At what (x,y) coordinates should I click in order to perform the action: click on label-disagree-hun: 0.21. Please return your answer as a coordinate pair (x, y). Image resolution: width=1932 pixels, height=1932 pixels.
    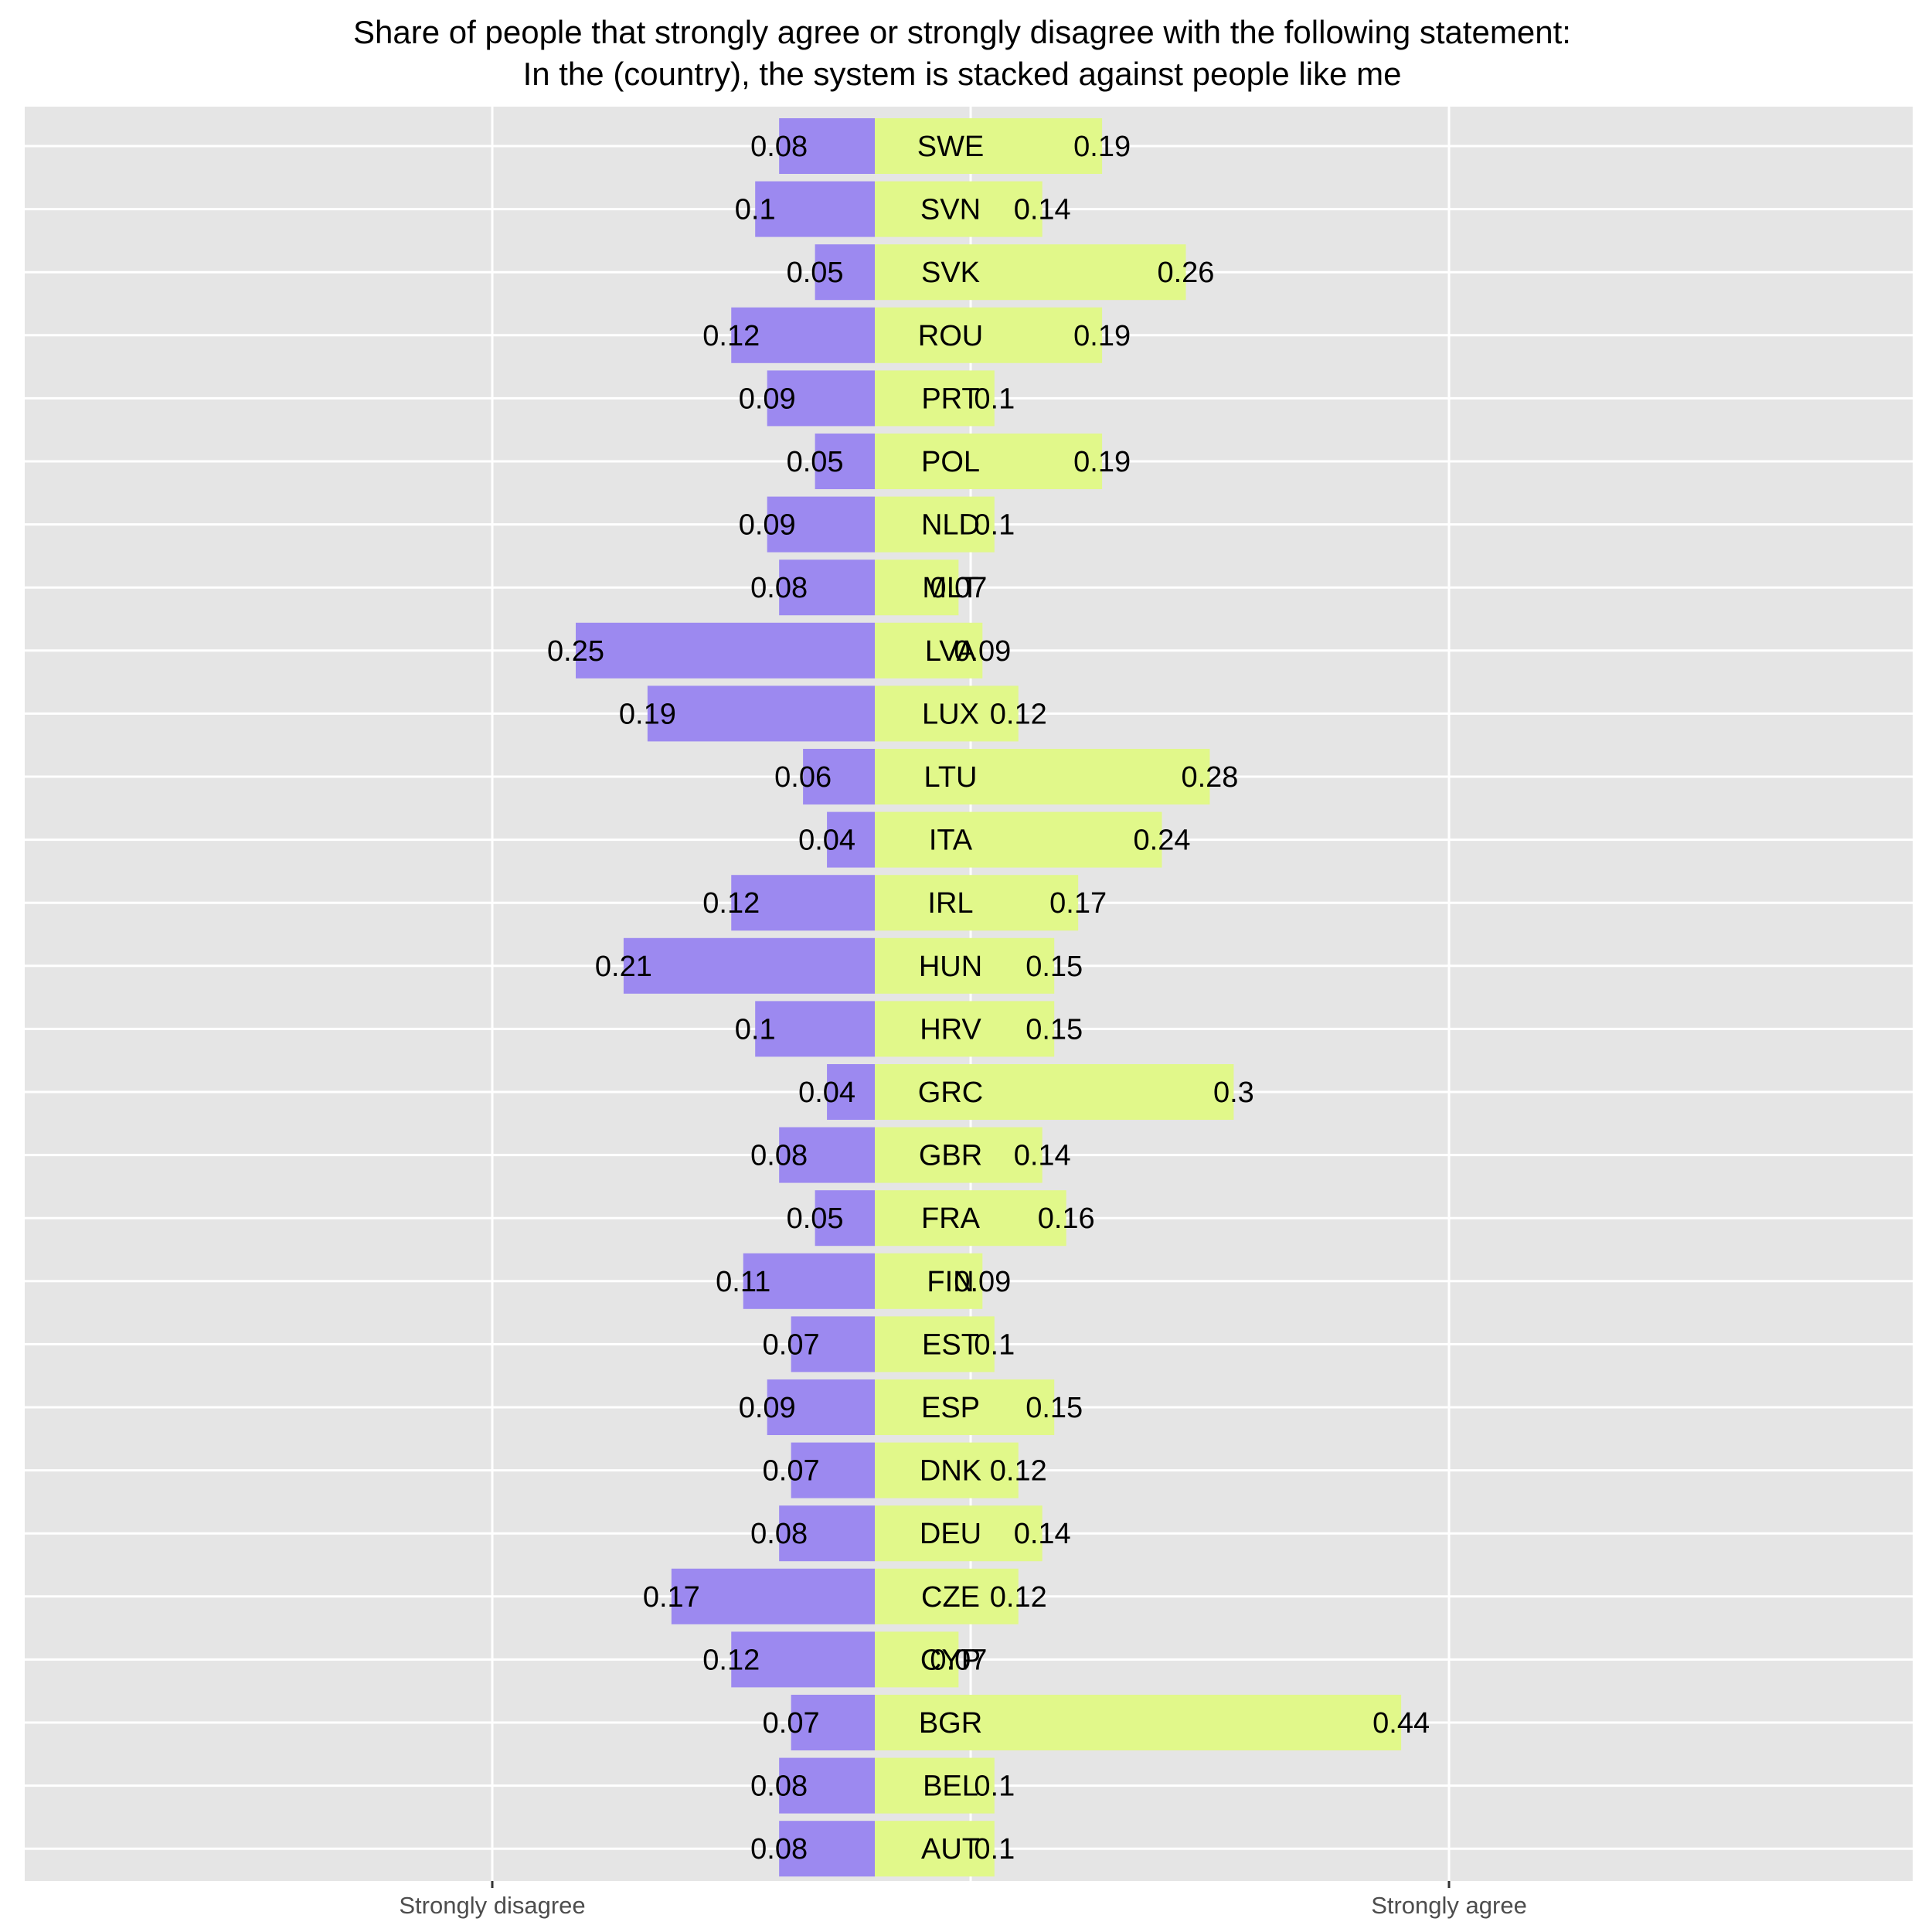
    Looking at the image, I should click on (624, 967).